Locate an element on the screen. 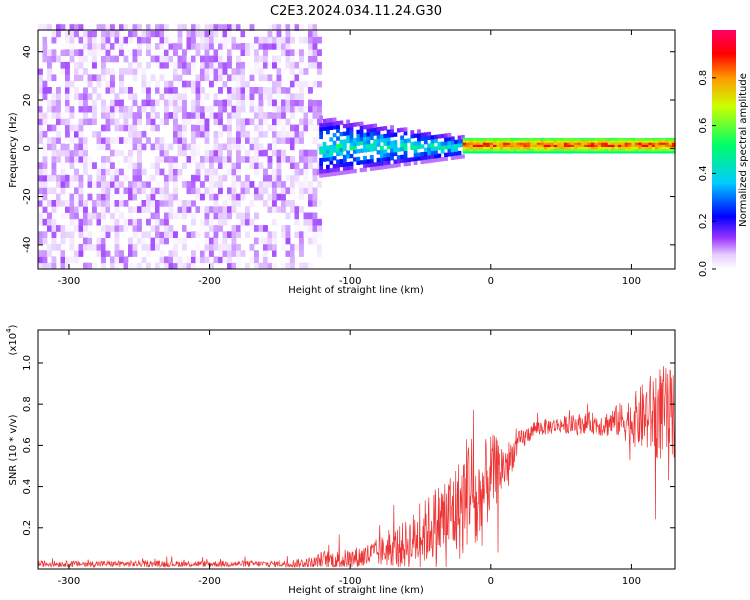  heatmap-cell-2035 is located at coordinates (501, 143).